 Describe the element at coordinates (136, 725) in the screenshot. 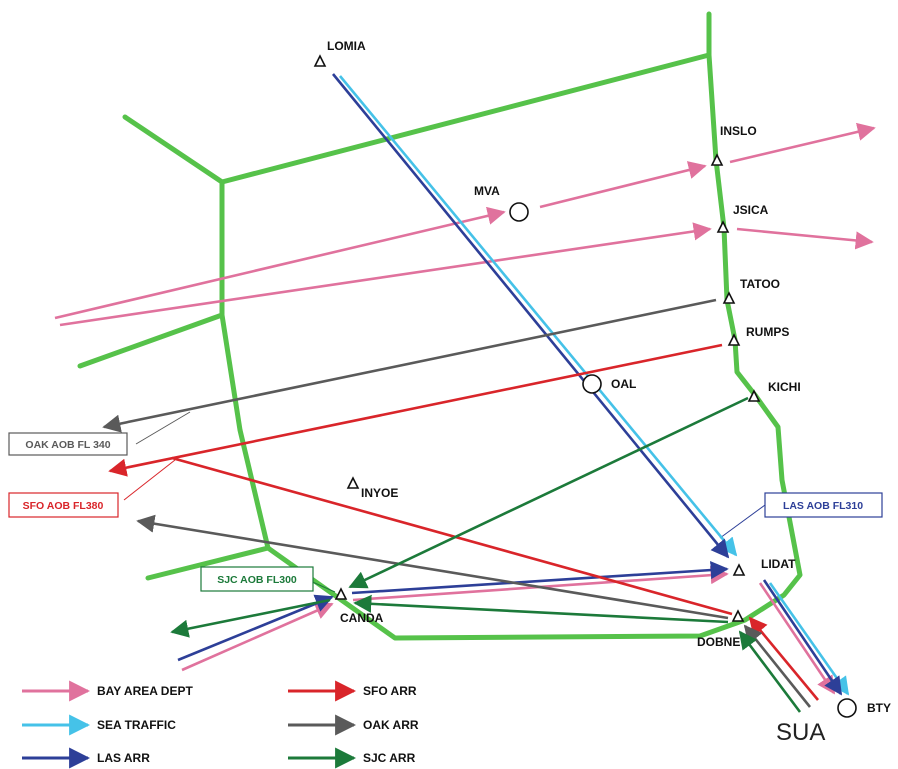

I see `legend-label-sea-traffic: SEA TRAFFIC` at that location.